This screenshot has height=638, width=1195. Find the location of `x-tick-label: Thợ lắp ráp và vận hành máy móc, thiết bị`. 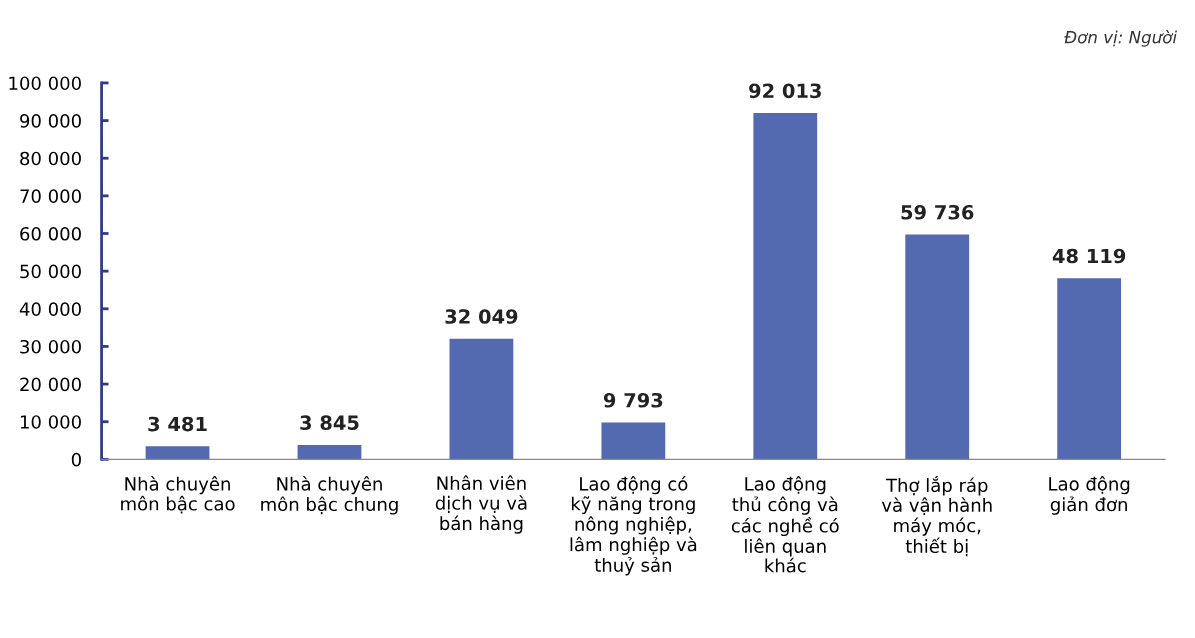

x-tick-label: Thợ lắp ráp và vận hành máy móc, thiết bị is located at coordinates (936, 516).